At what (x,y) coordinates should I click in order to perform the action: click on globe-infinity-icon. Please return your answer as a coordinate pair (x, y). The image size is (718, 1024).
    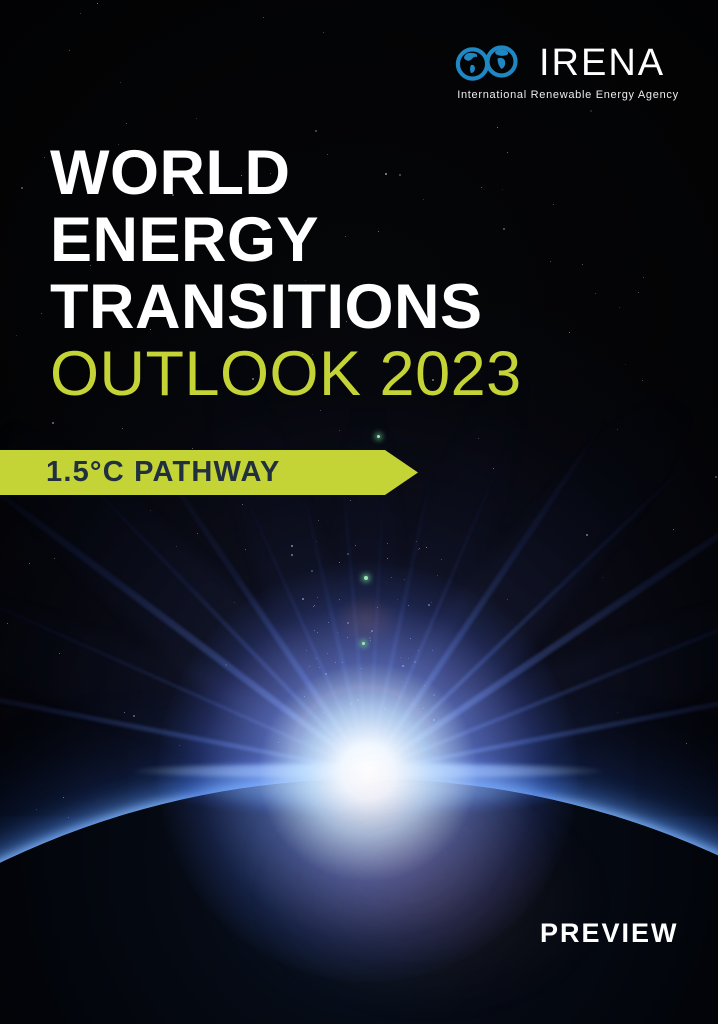
    Looking at the image, I should click on (486, 63).